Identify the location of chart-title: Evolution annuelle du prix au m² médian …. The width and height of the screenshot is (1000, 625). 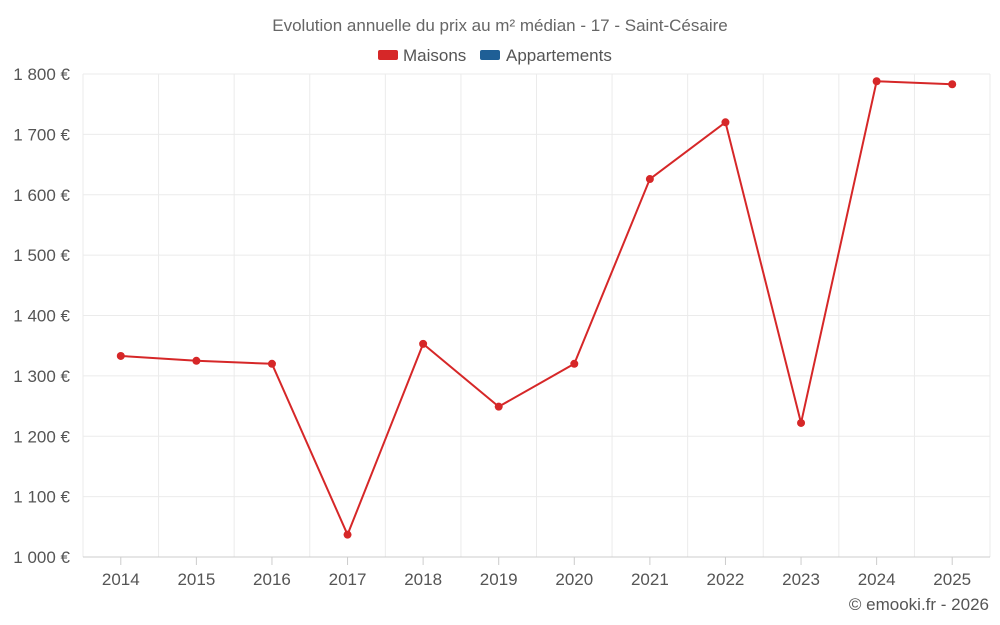
(499, 25).